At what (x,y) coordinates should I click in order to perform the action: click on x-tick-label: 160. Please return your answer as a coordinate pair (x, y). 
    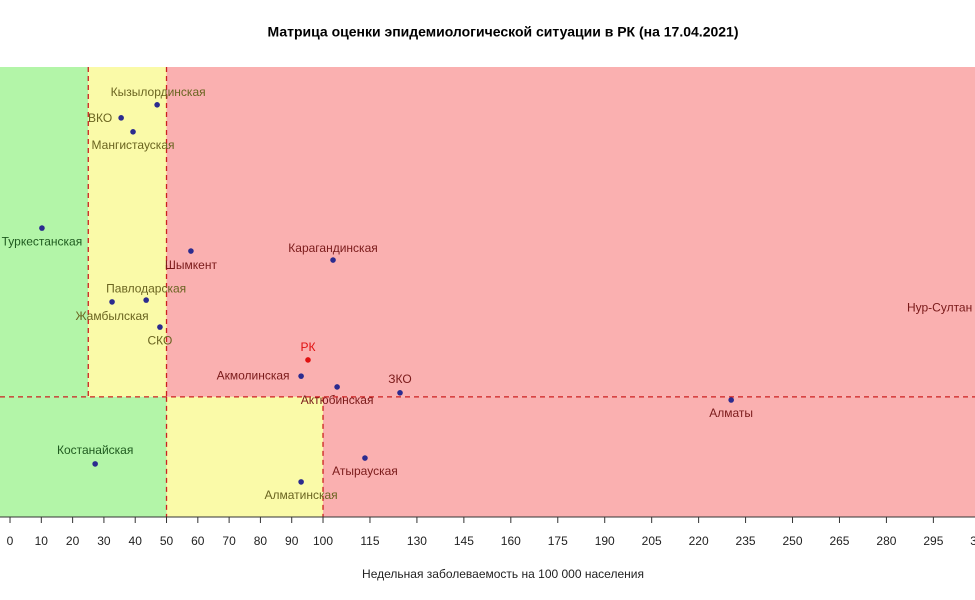
    Looking at the image, I should click on (511, 541).